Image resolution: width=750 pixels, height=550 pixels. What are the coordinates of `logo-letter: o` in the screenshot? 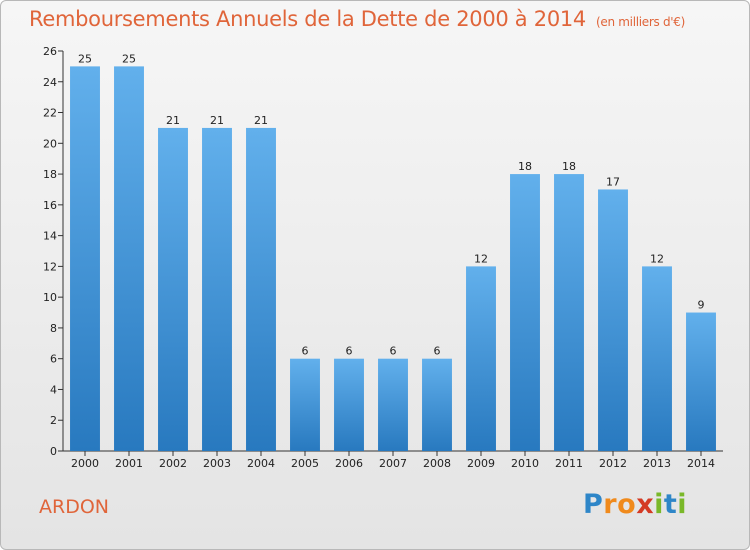 It's located at (627, 504).